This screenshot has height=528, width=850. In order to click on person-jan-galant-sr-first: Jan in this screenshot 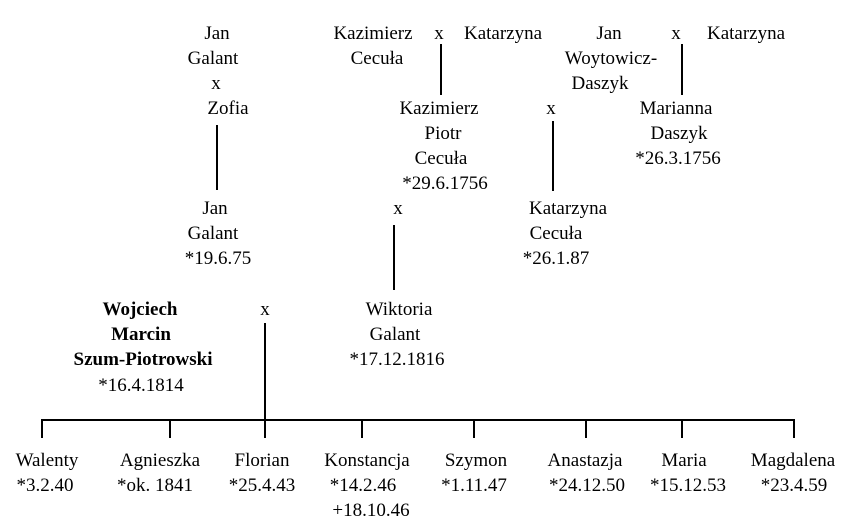, I will do `click(217, 33)`.